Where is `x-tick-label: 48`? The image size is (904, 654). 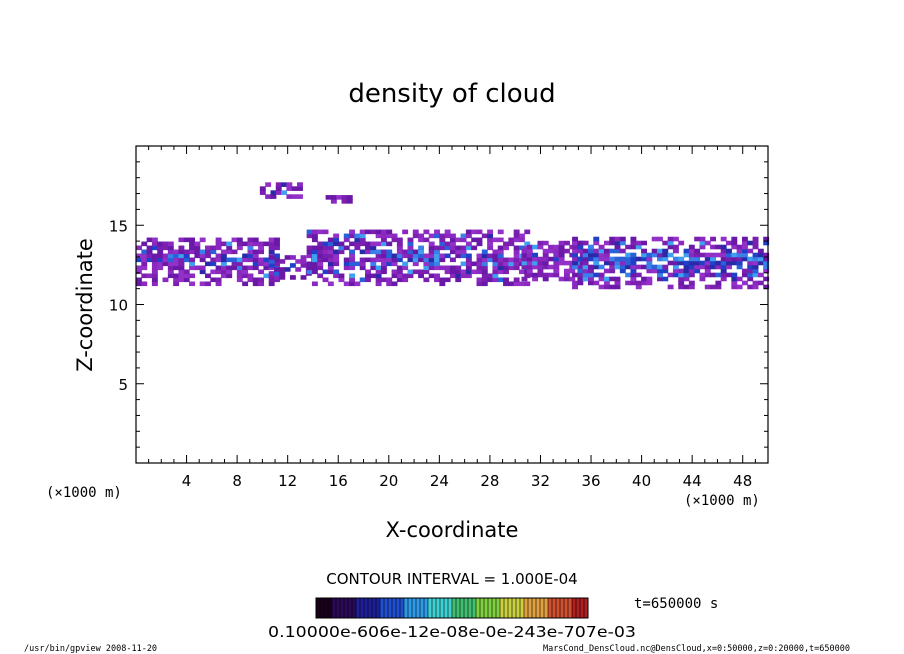
x-tick-label: 48 is located at coordinates (742, 481).